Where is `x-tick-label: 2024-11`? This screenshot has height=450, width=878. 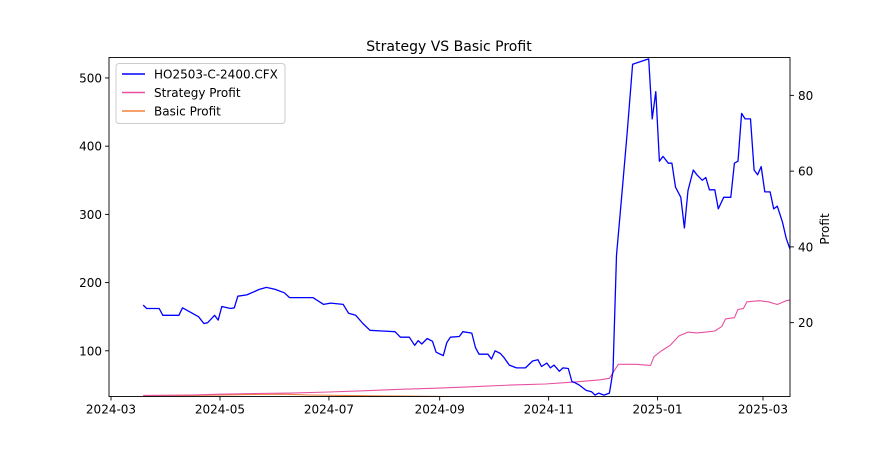
x-tick-label: 2024-11 is located at coordinates (549, 410).